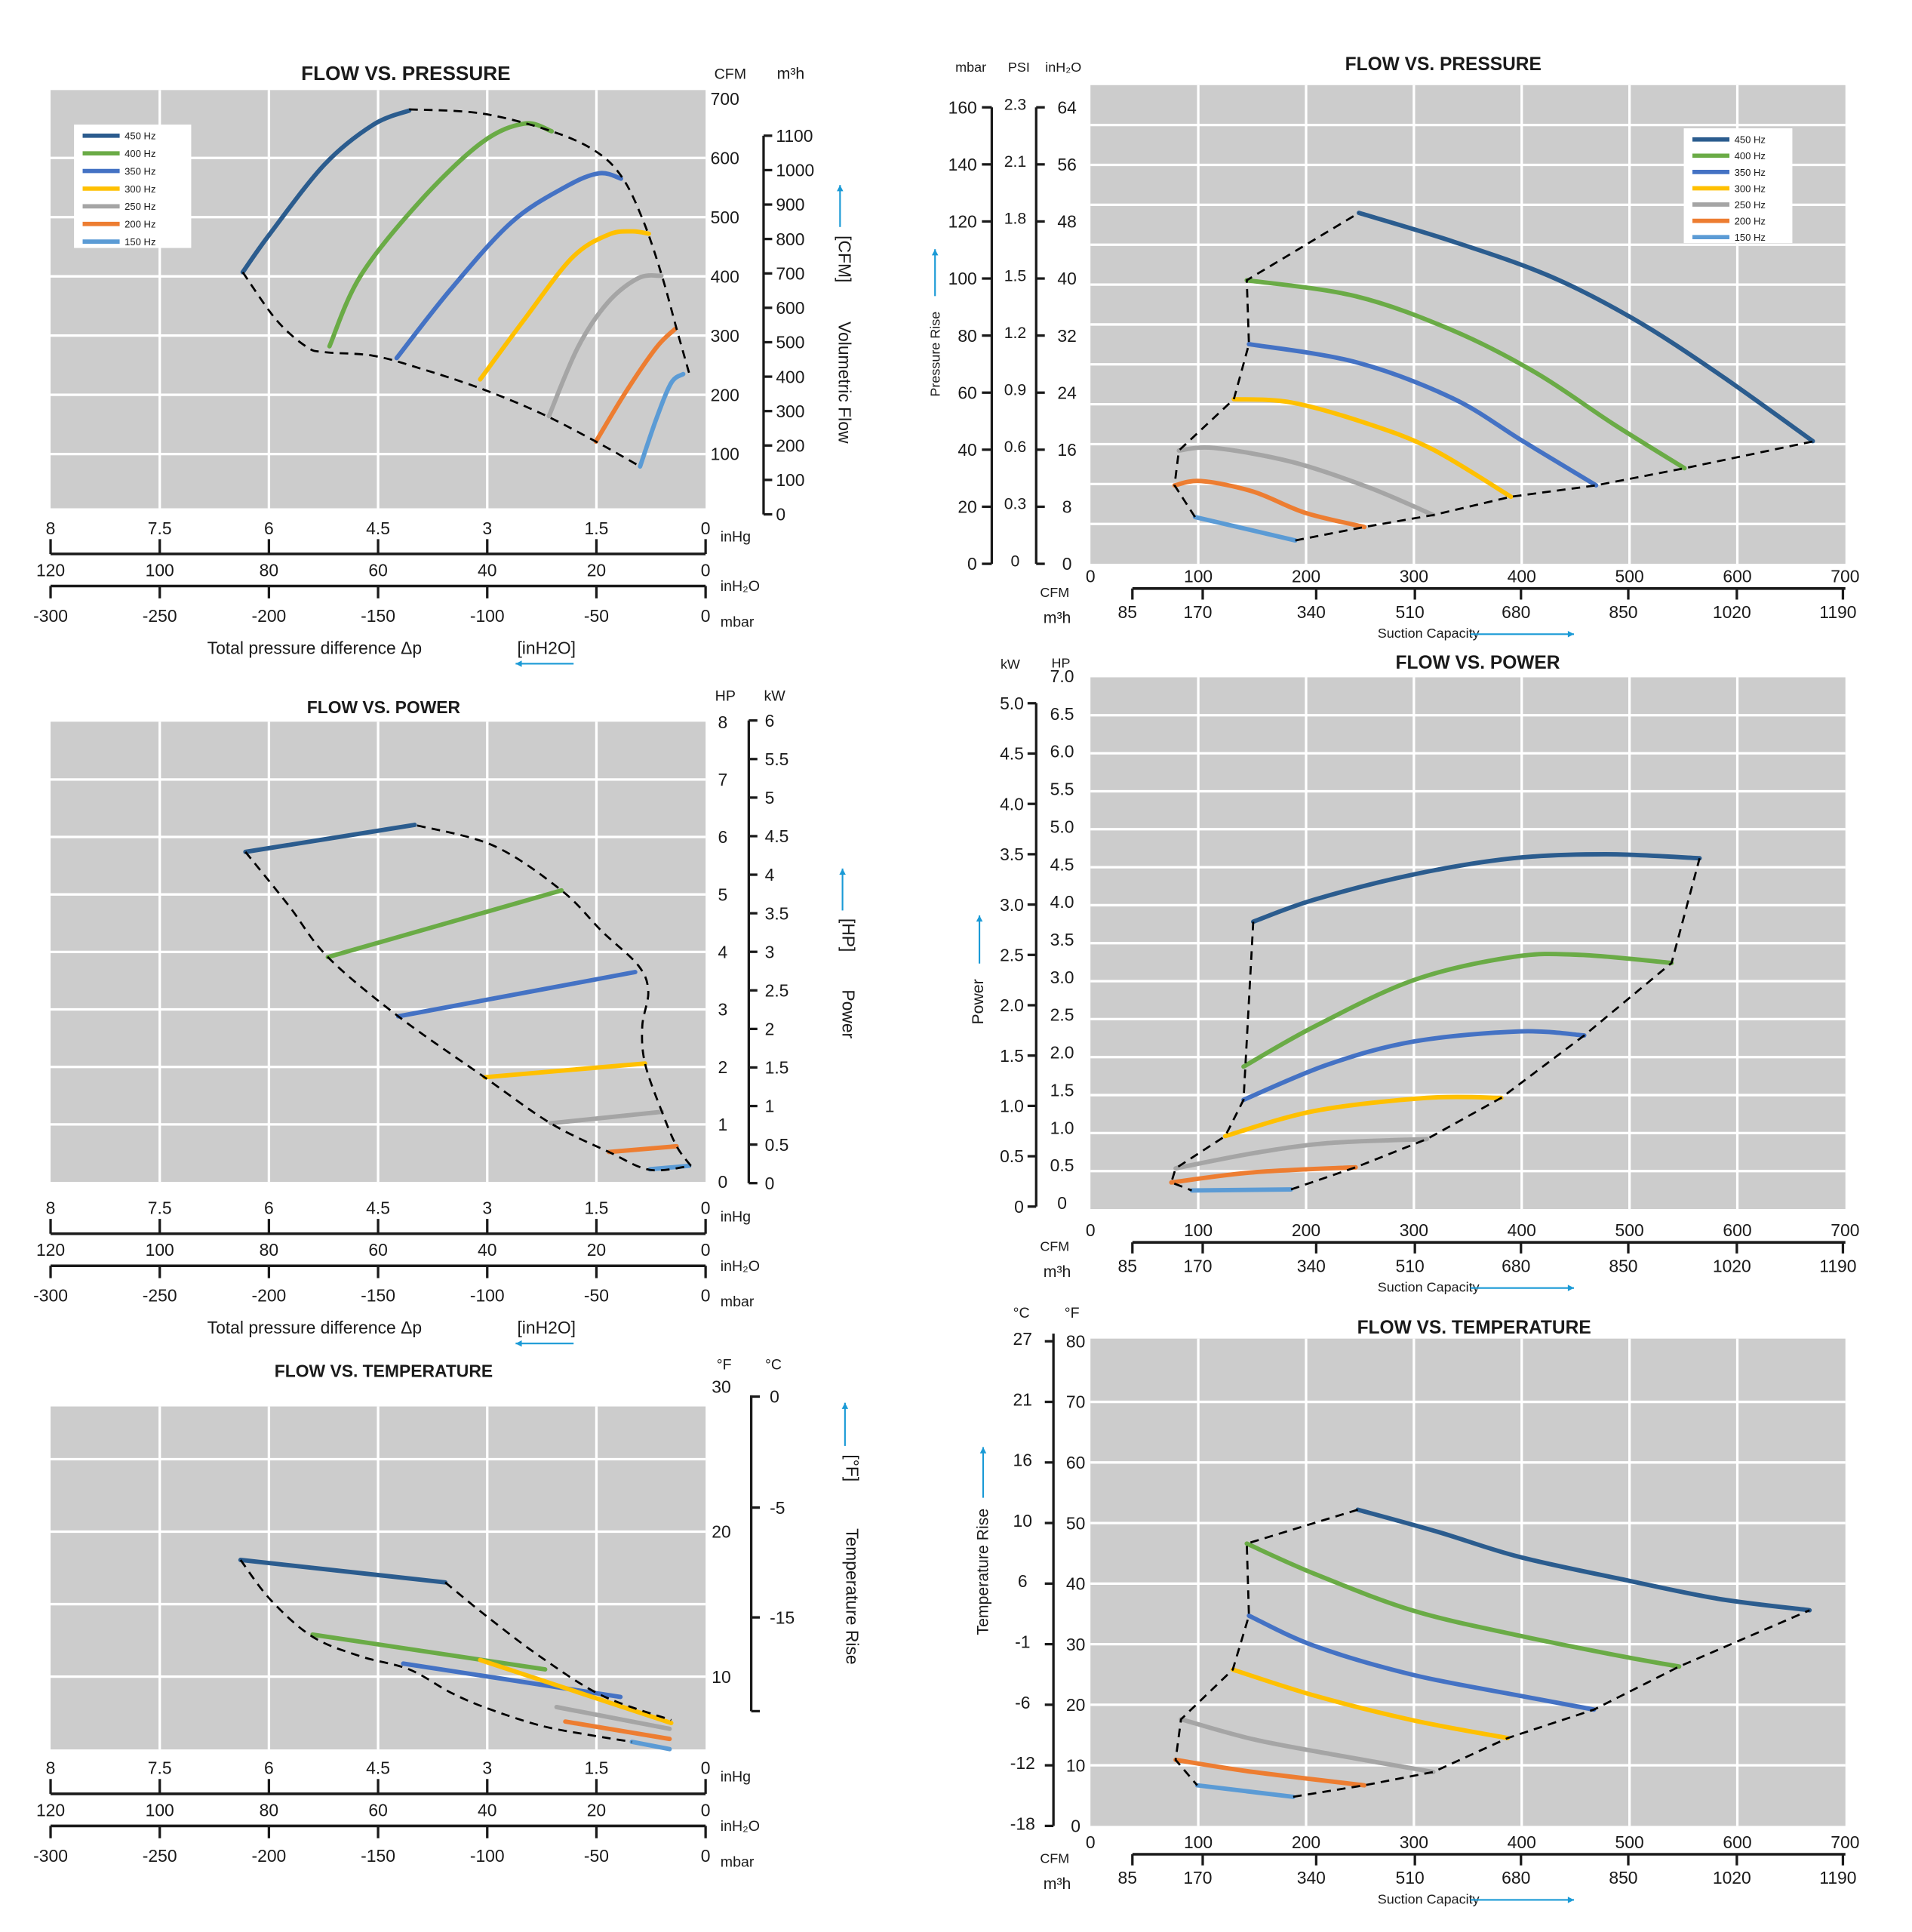  I want to click on inh2o-tick-label: 60, so click(377, 570).